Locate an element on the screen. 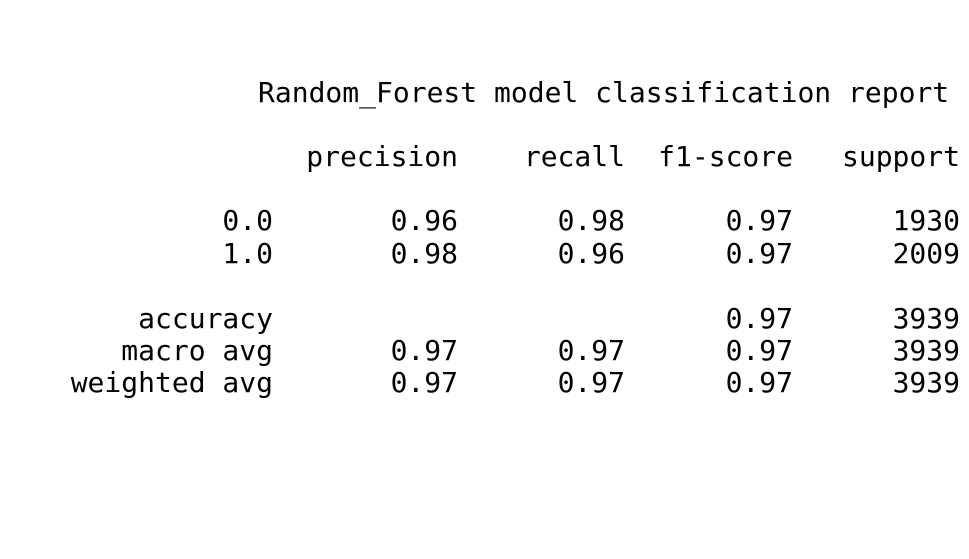  support-value: 1930 is located at coordinates (926, 220).